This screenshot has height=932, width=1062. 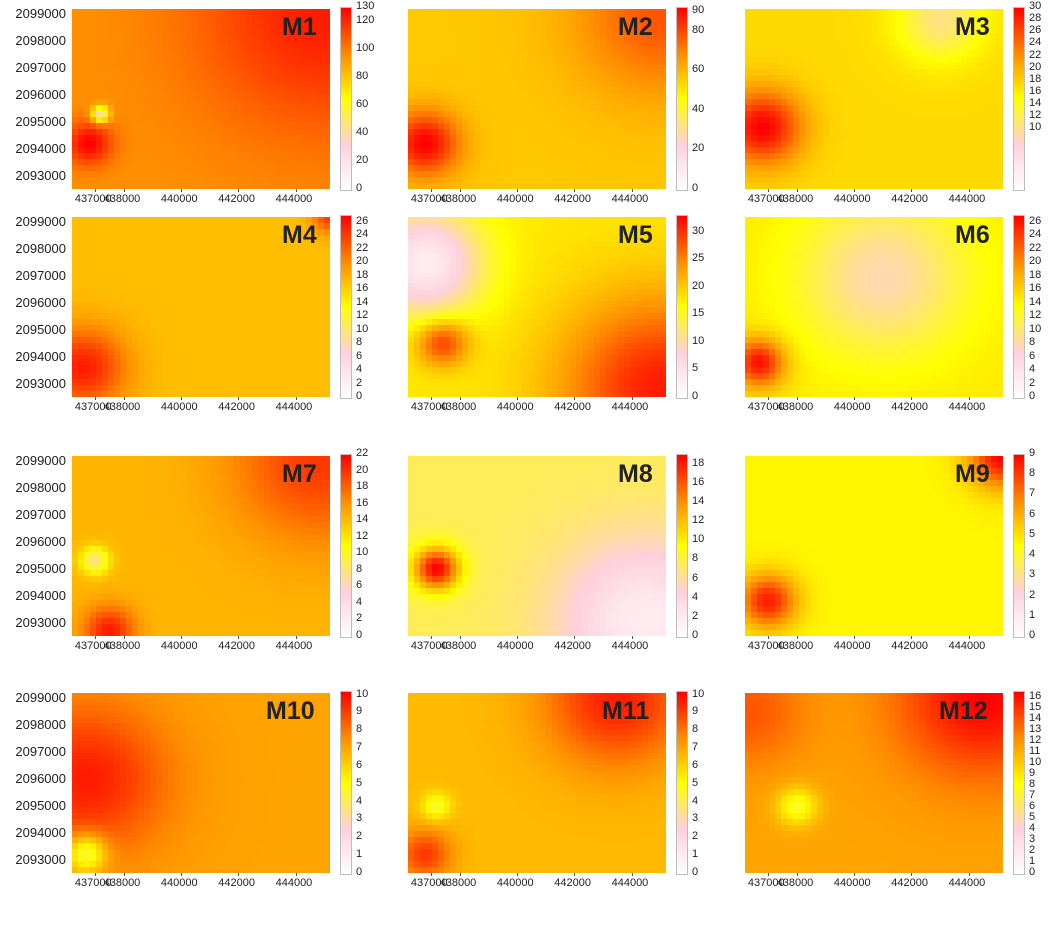 What do you see at coordinates (630, 199) in the screenshot?
I see `x-tick-label: 444000` at bounding box center [630, 199].